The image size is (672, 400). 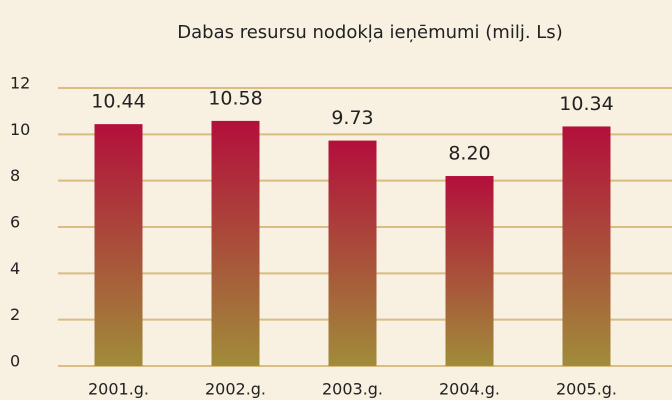 What do you see at coordinates (235, 389) in the screenshot?
I see `x-tick-label: 2002.g.` at bounding box center [235, 389].